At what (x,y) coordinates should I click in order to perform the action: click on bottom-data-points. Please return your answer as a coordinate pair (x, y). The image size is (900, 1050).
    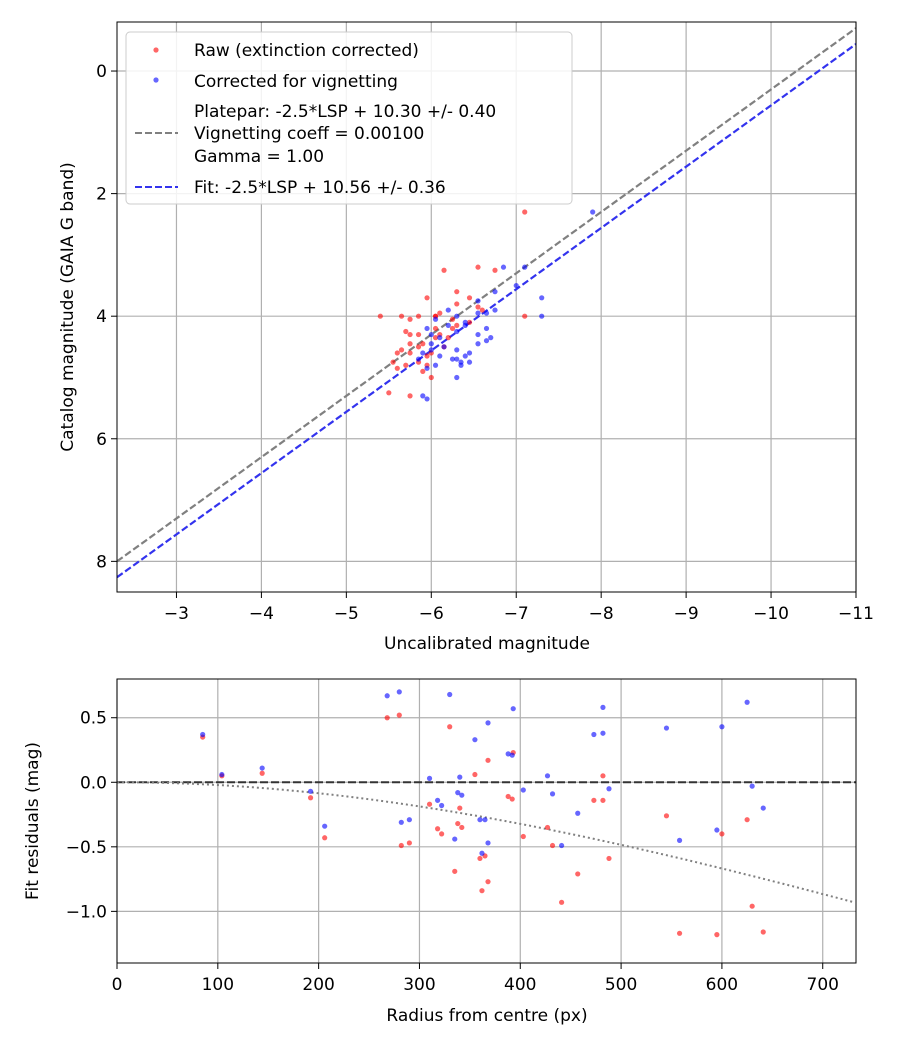
    Looking at the image, I should click on (483, 813).